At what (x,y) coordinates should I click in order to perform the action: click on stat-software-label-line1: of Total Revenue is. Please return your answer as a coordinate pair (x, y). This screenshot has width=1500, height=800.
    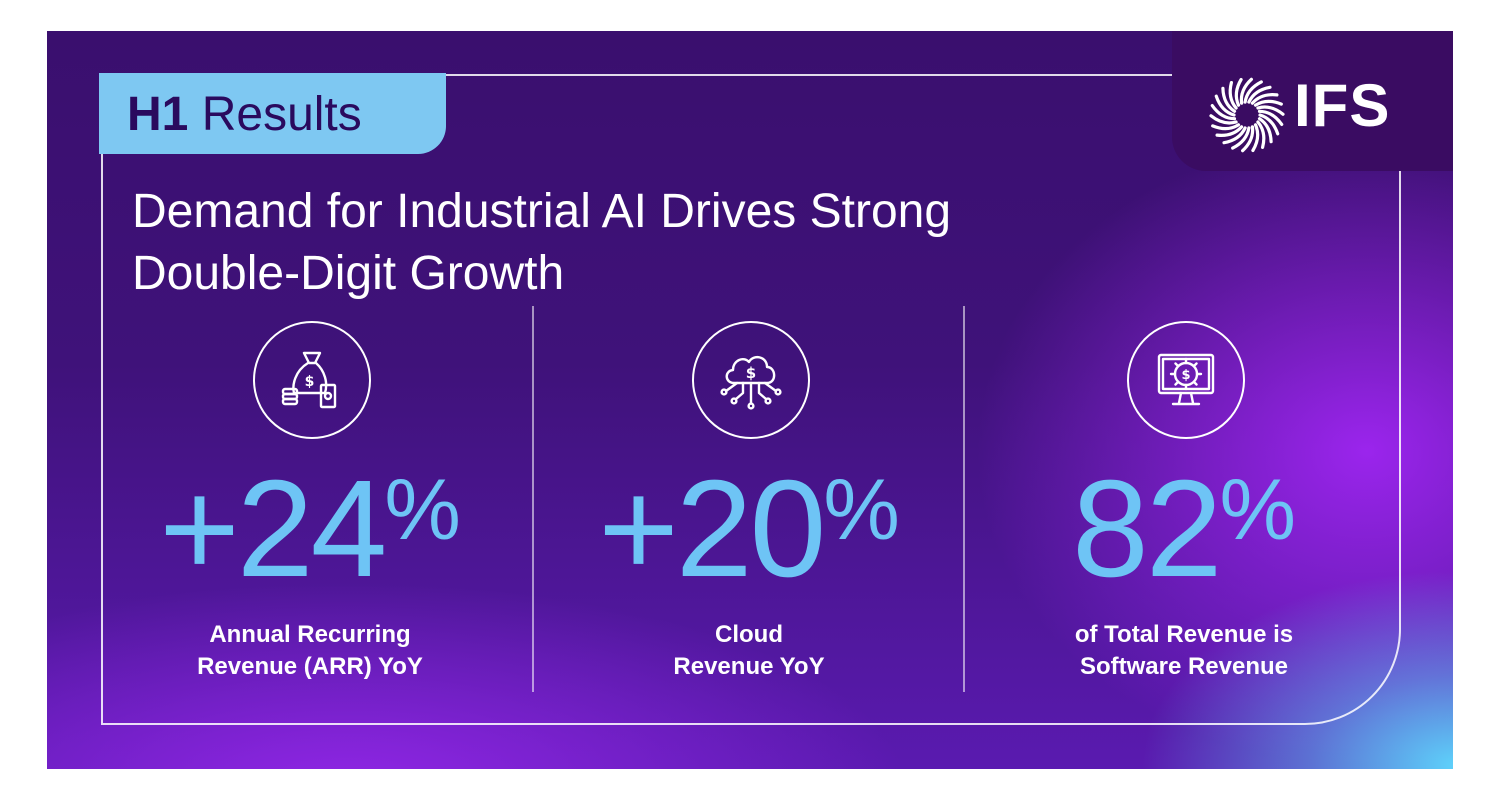
    Looking at the image, I should click on (1184, 634).